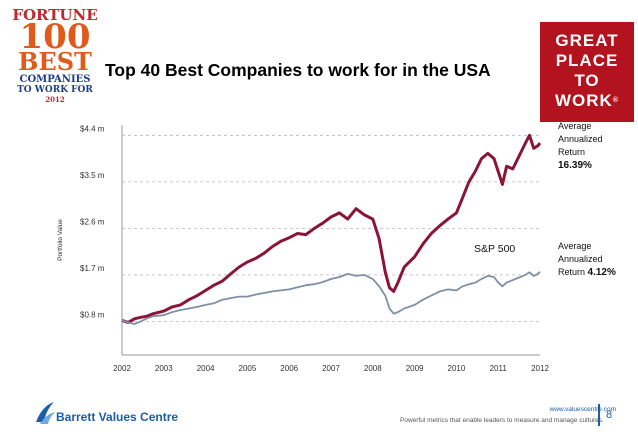  I want to click on best-companies-return-note: Average Annualized Return 16.39%, so click(580, 146).